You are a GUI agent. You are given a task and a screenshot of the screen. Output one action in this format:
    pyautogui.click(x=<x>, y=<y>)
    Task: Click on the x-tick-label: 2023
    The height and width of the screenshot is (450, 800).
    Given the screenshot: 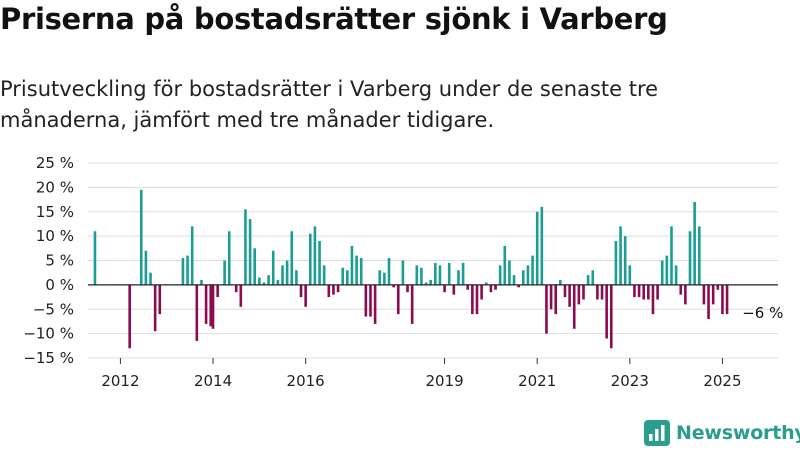 What is the action you would take?
    pyautogui.click(x=630, y=381)
    